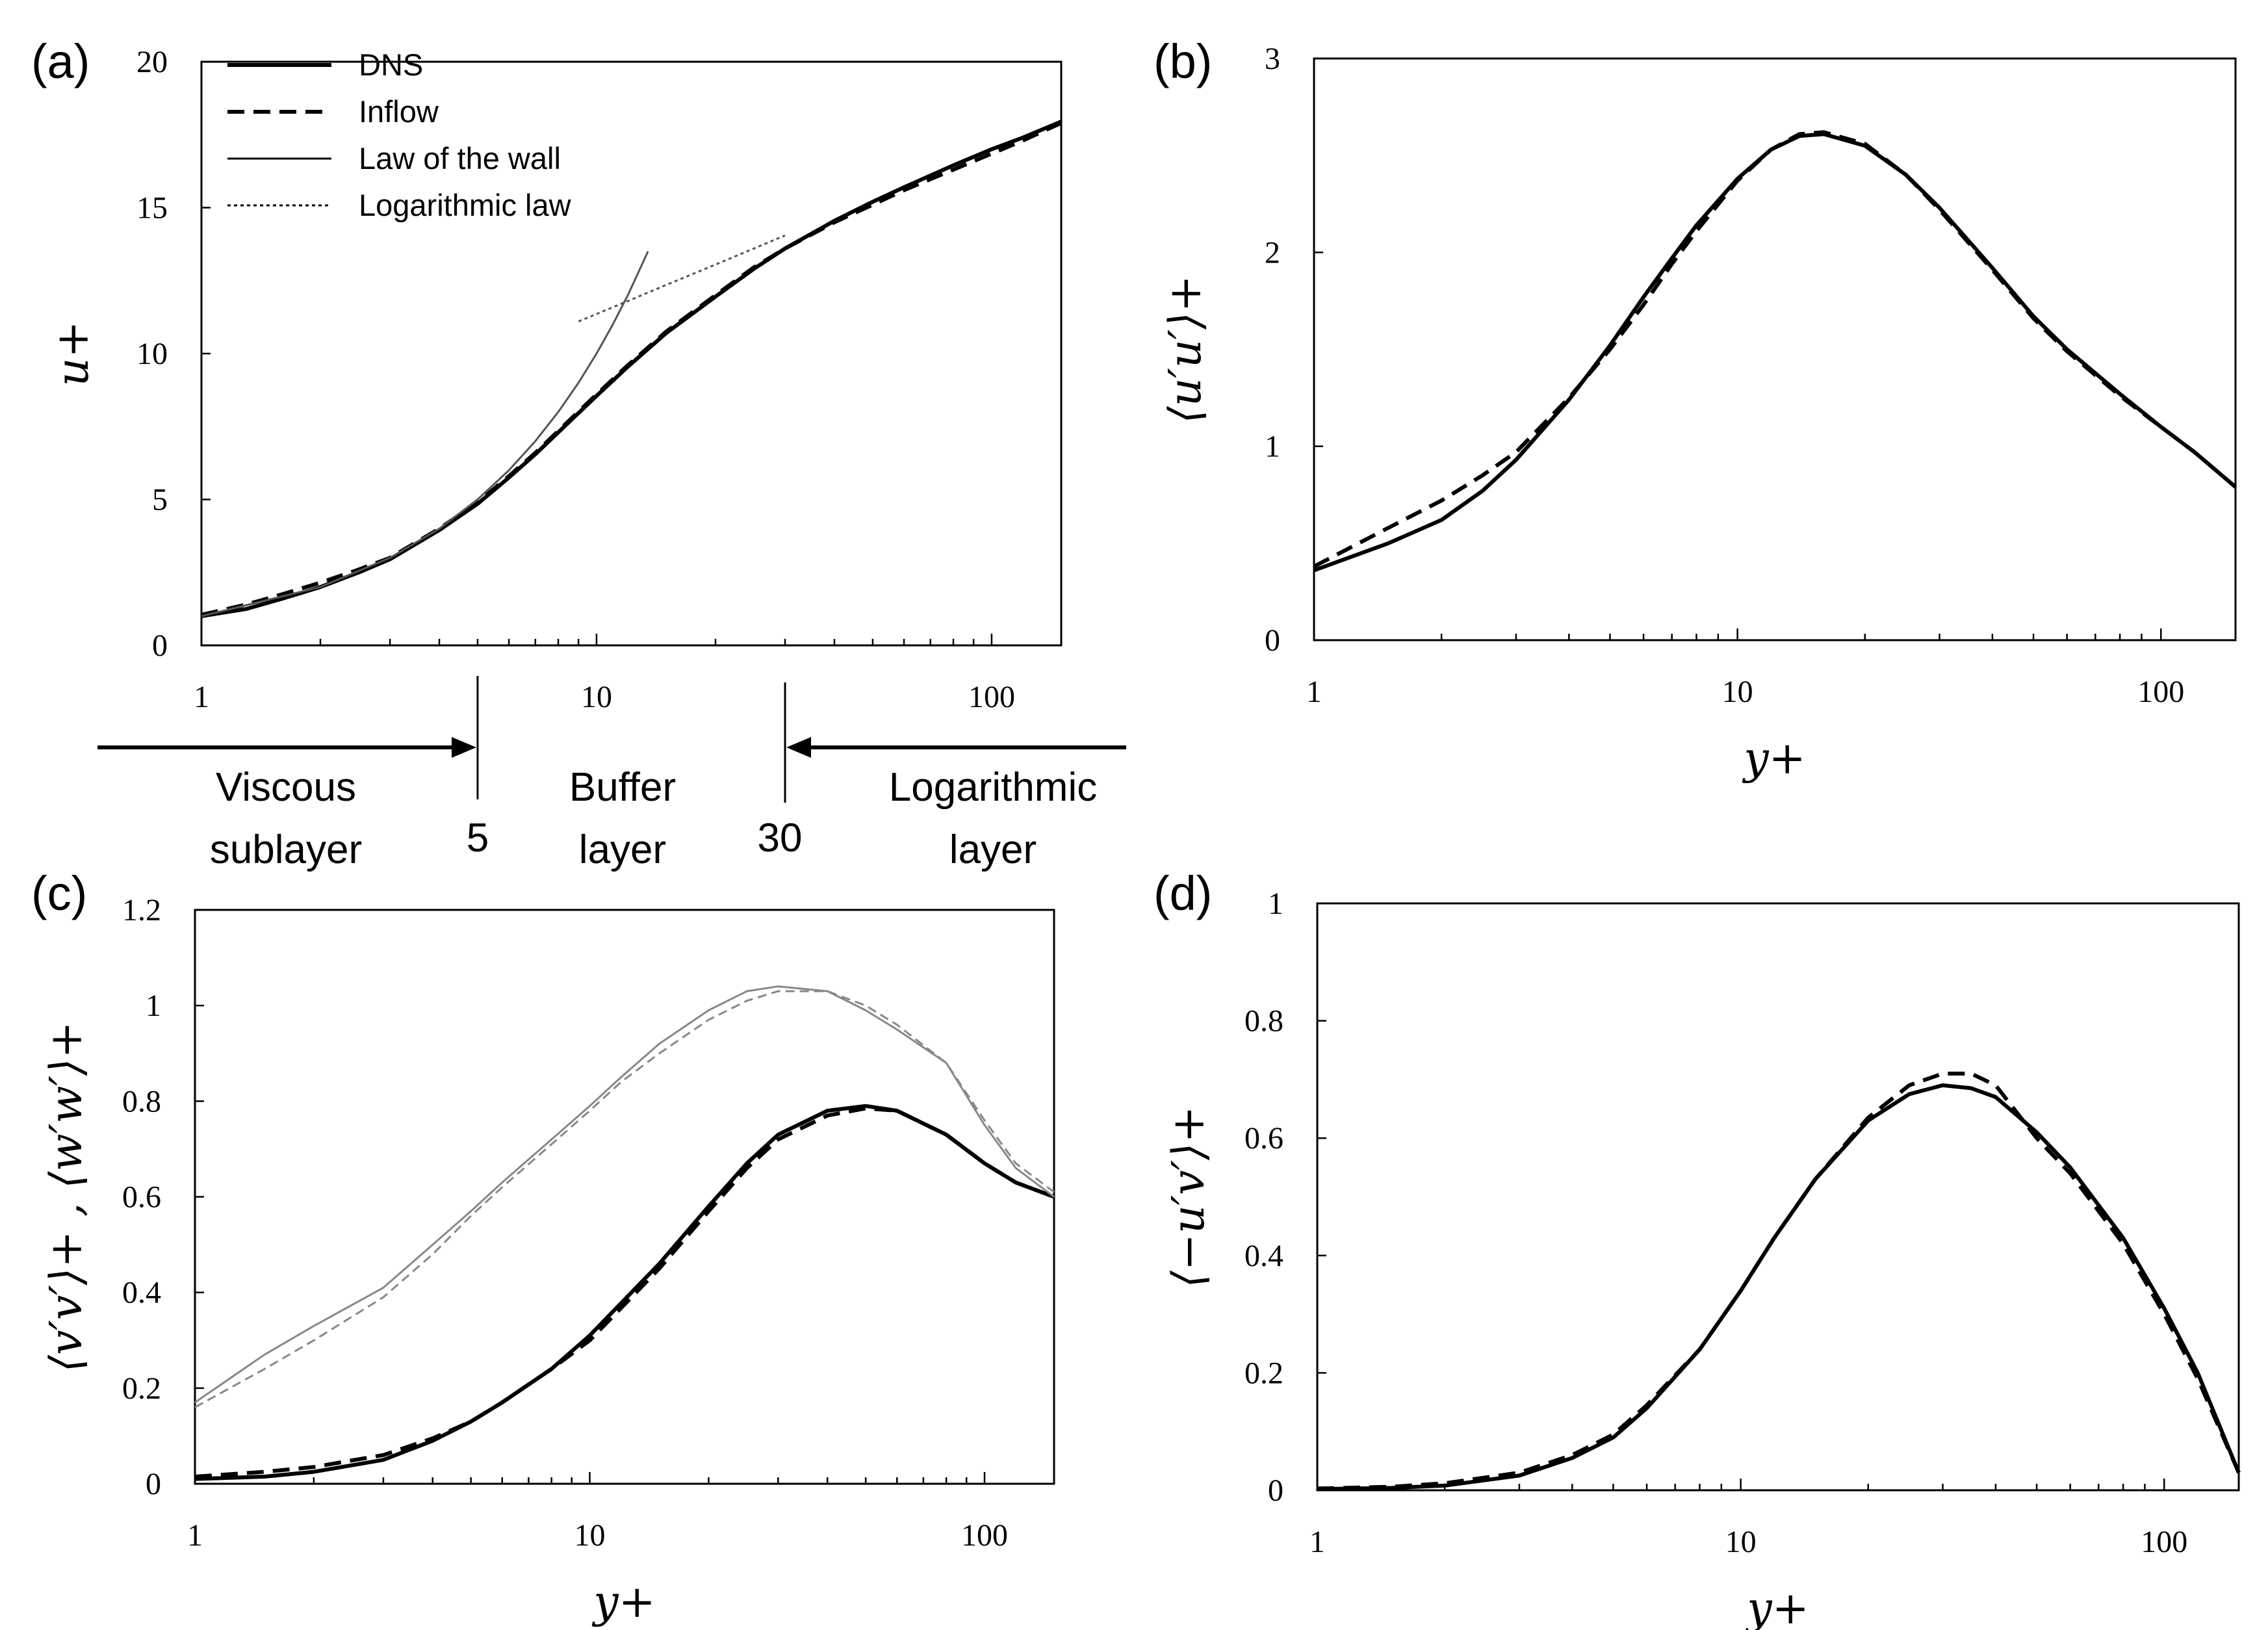 Image resolution: width=2268 pixels, height=1630 pixels. Describe the element at coordinates (141, 910) in the screenshot. I see `y-tick-label: 1.2` at that location.